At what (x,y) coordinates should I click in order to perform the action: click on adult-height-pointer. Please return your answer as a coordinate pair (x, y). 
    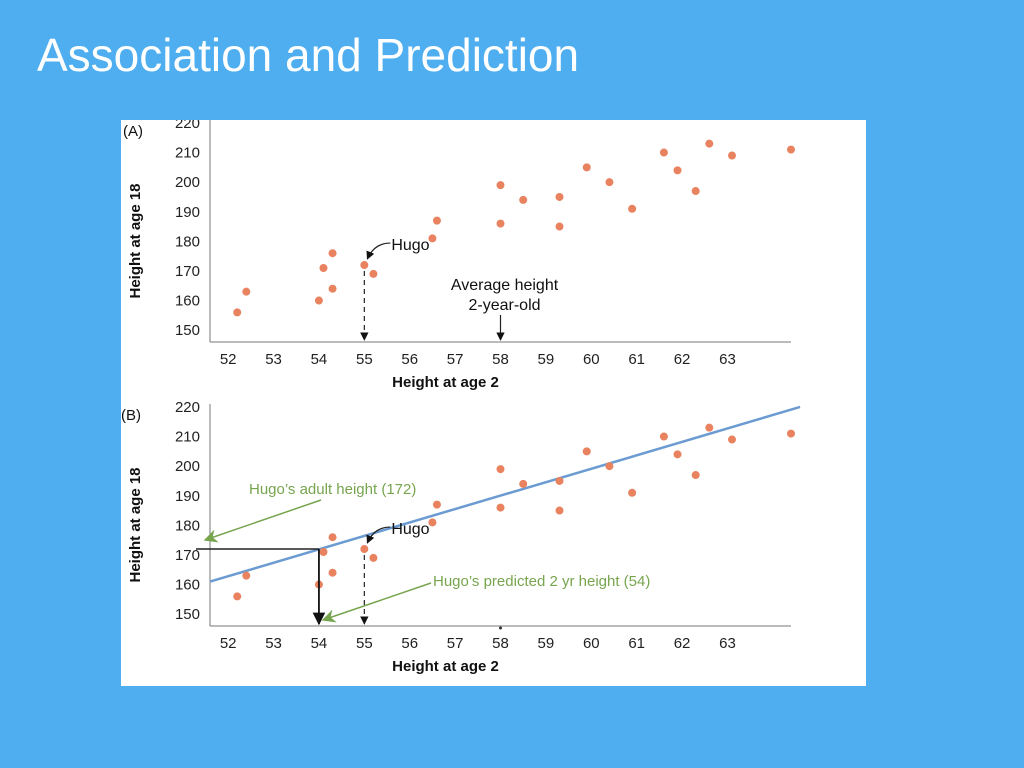
    Looking at the image, I should click on (262, 521).